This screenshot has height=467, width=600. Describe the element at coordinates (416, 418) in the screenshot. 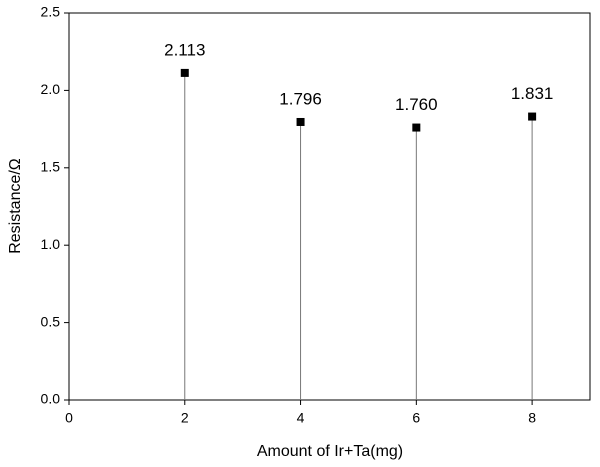

I see `x-tick-label: 6` at that location.